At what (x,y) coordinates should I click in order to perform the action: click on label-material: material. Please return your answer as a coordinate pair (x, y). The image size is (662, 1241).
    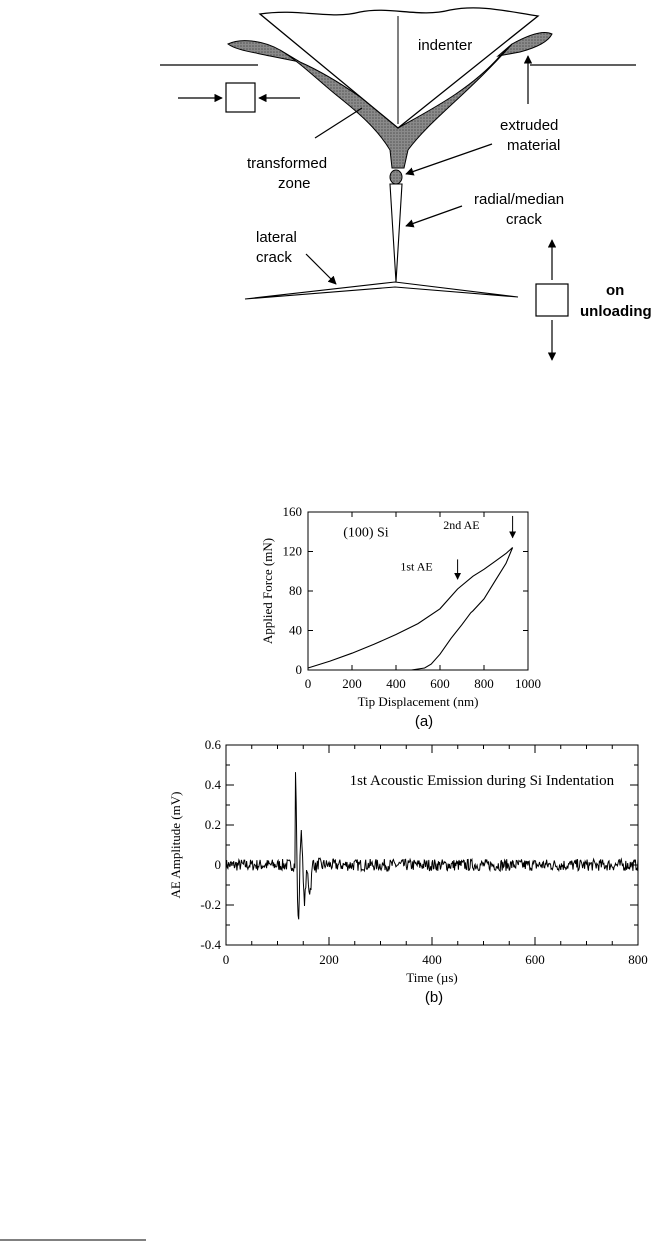
    Looking at the image, I should click on (533, 145).